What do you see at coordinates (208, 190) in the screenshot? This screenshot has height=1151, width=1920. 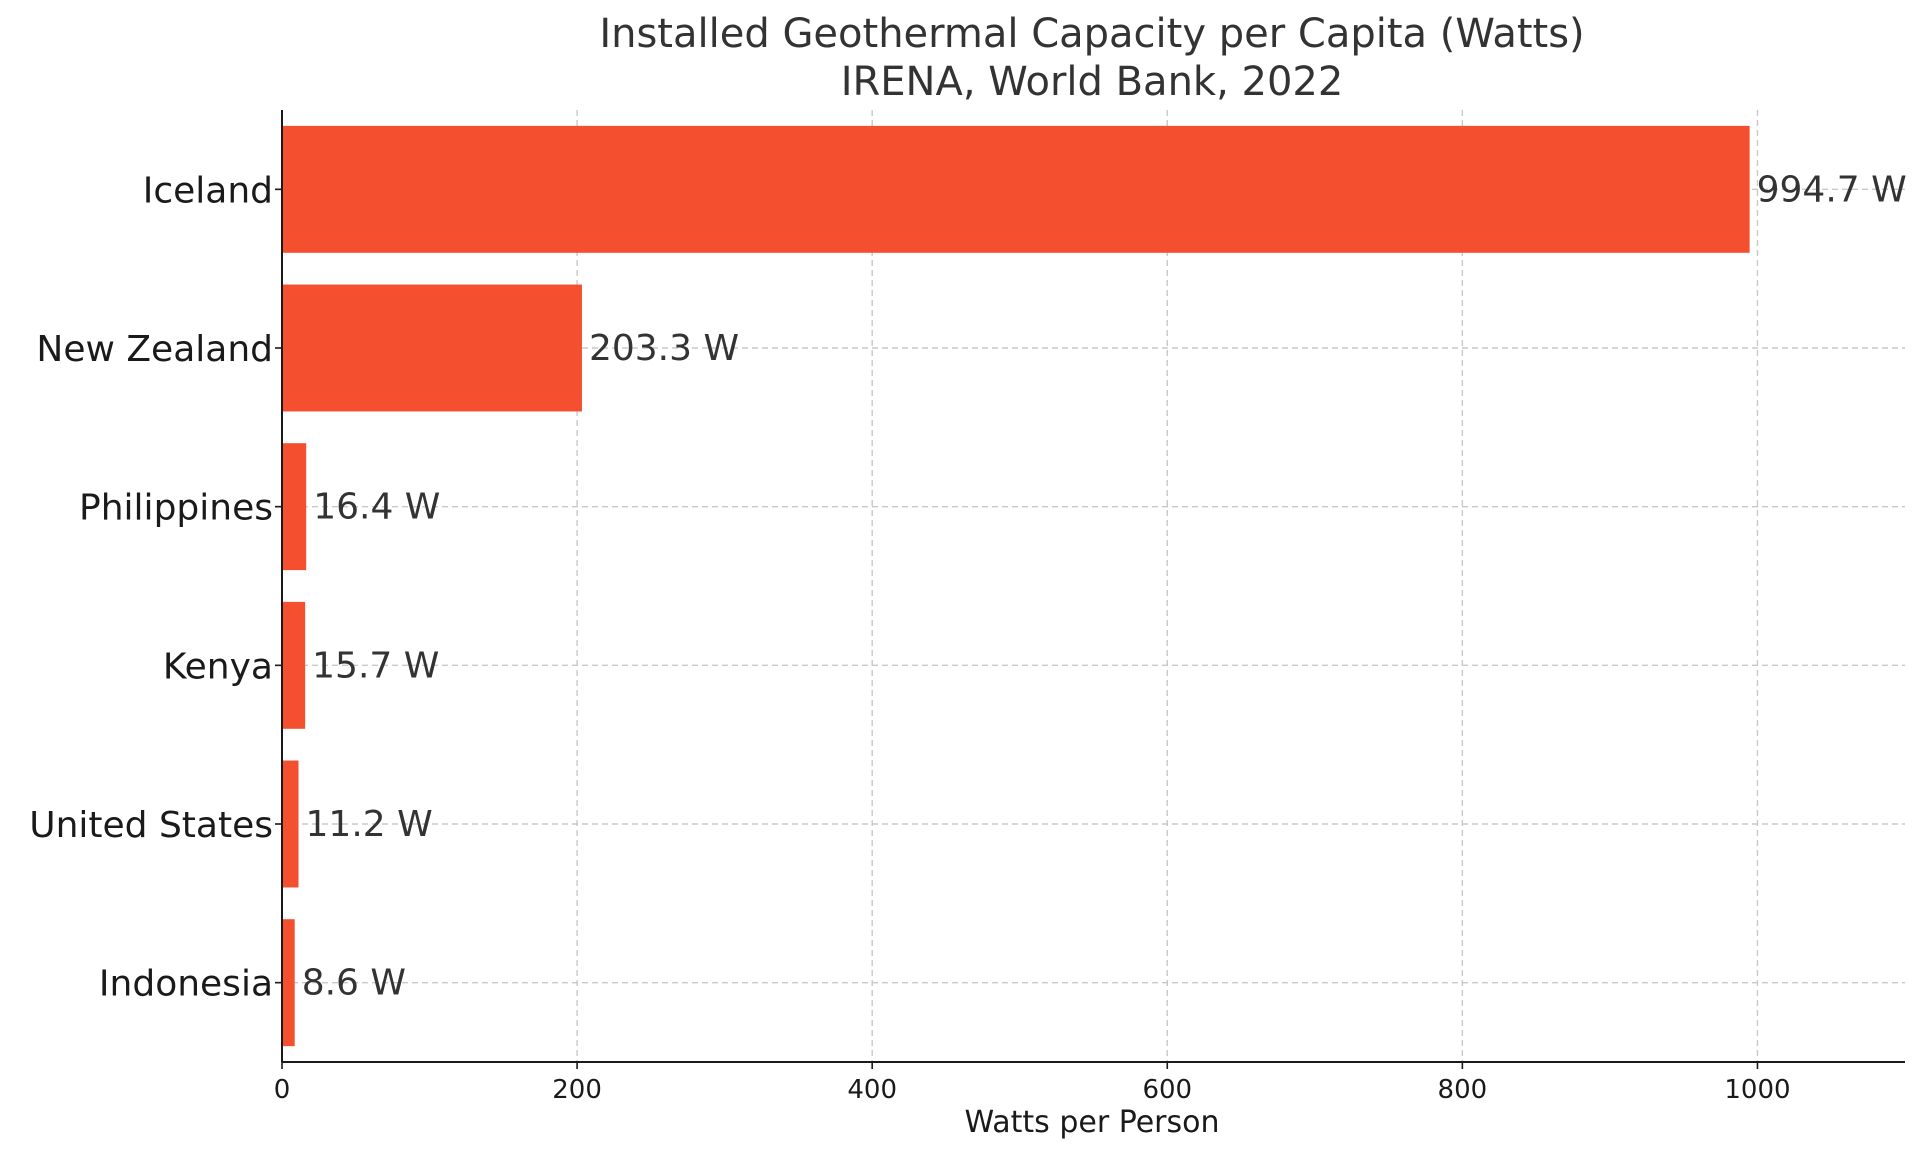 I see `y-tick-label: Iceland` at bounding box center [208, 190].